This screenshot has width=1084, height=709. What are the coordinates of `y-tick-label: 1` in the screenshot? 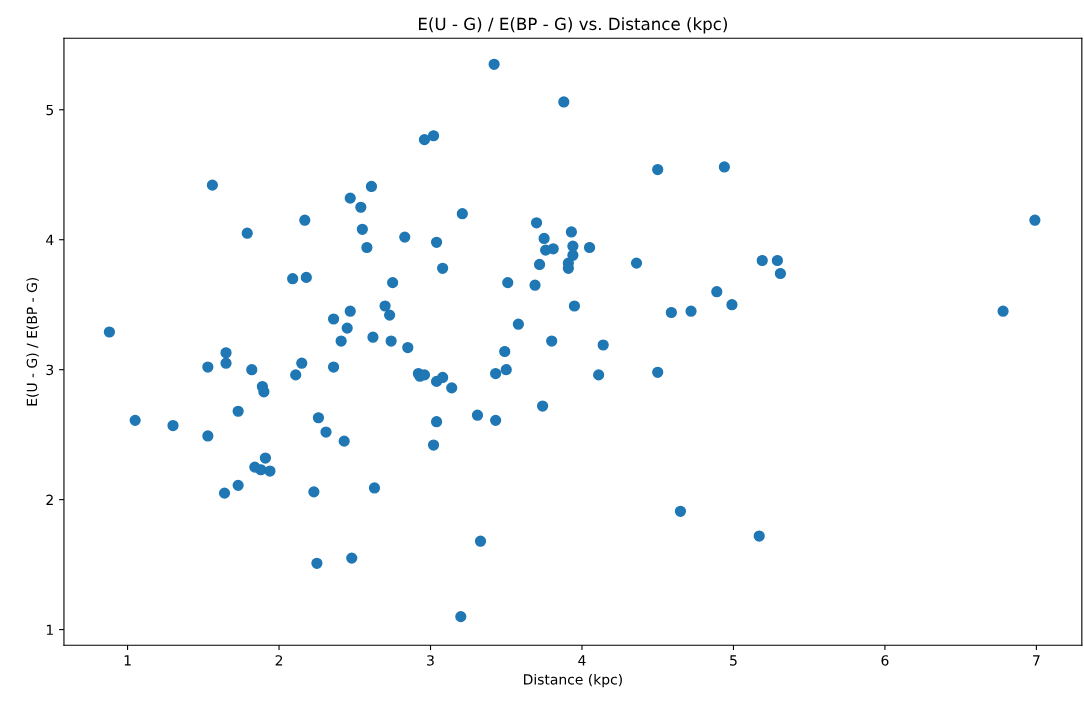 It's located at (49, 629).